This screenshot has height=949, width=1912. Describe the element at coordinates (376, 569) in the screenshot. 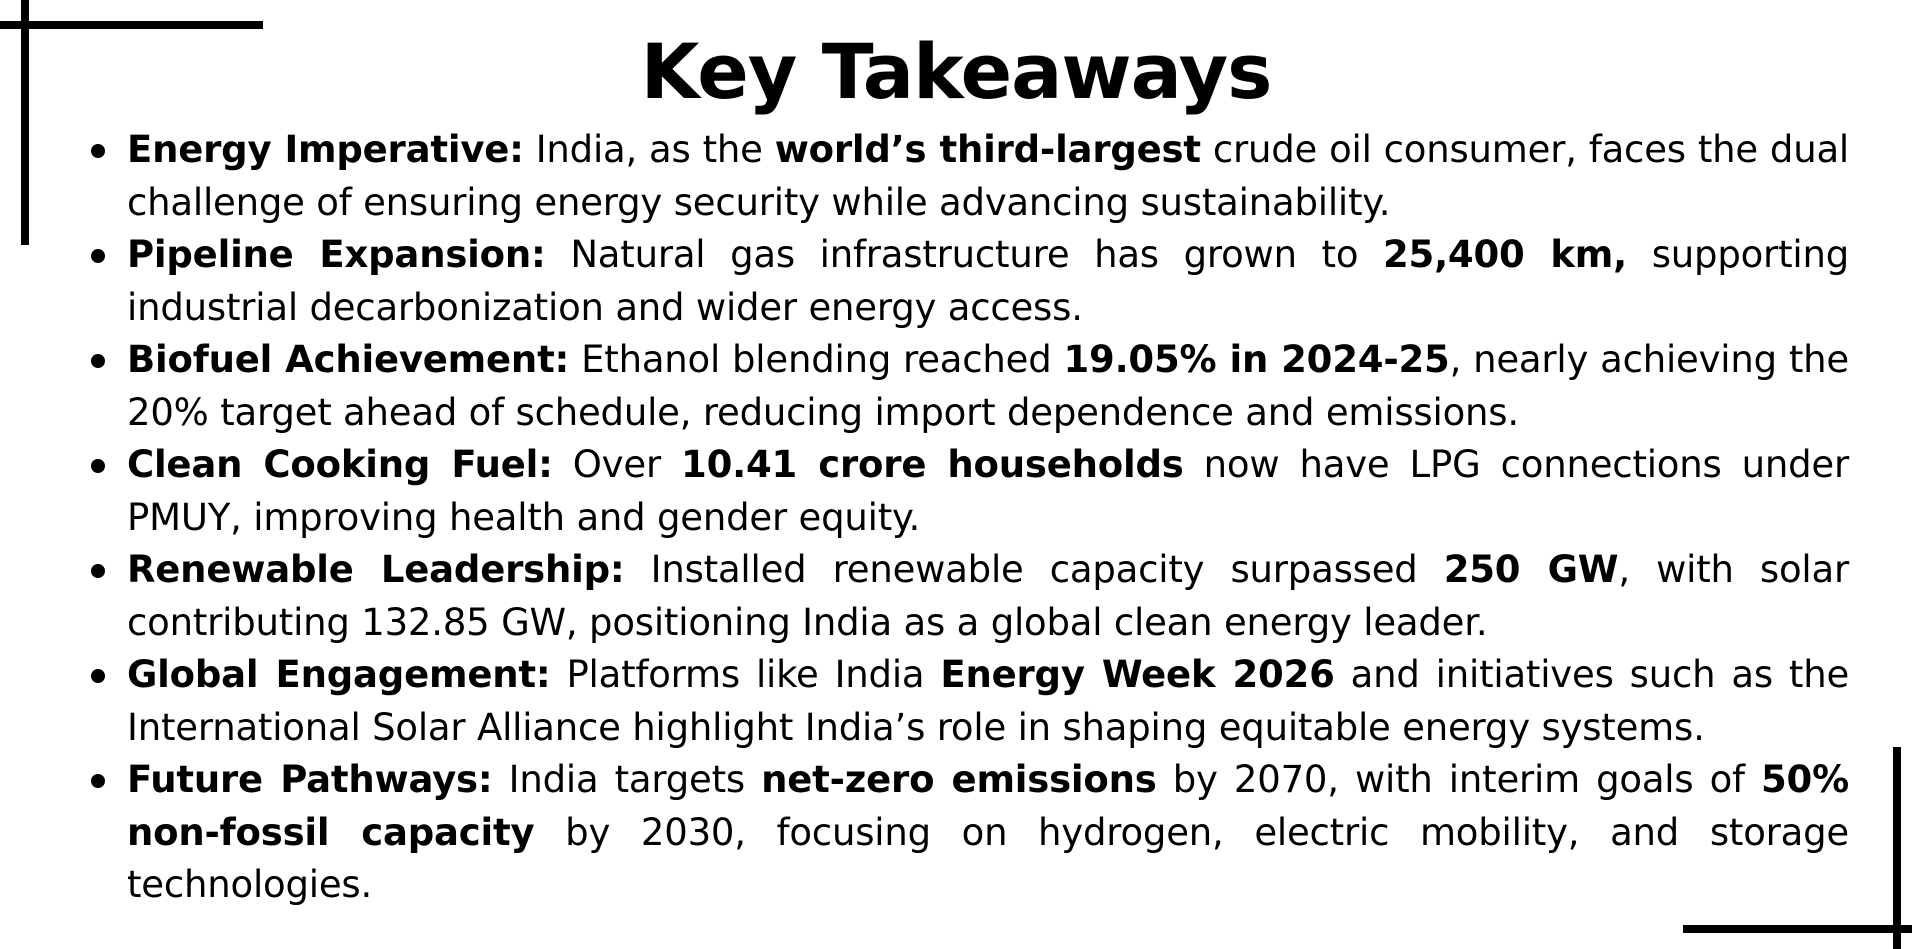

I see `takeaway-heading: Renewable Leadership:` at that location.